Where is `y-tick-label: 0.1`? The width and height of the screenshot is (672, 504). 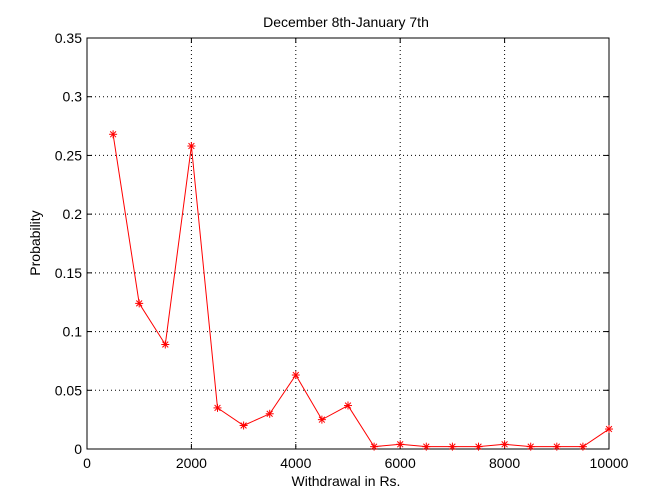
y-tick-label: 0.1 is located at coordinates (73, 332).